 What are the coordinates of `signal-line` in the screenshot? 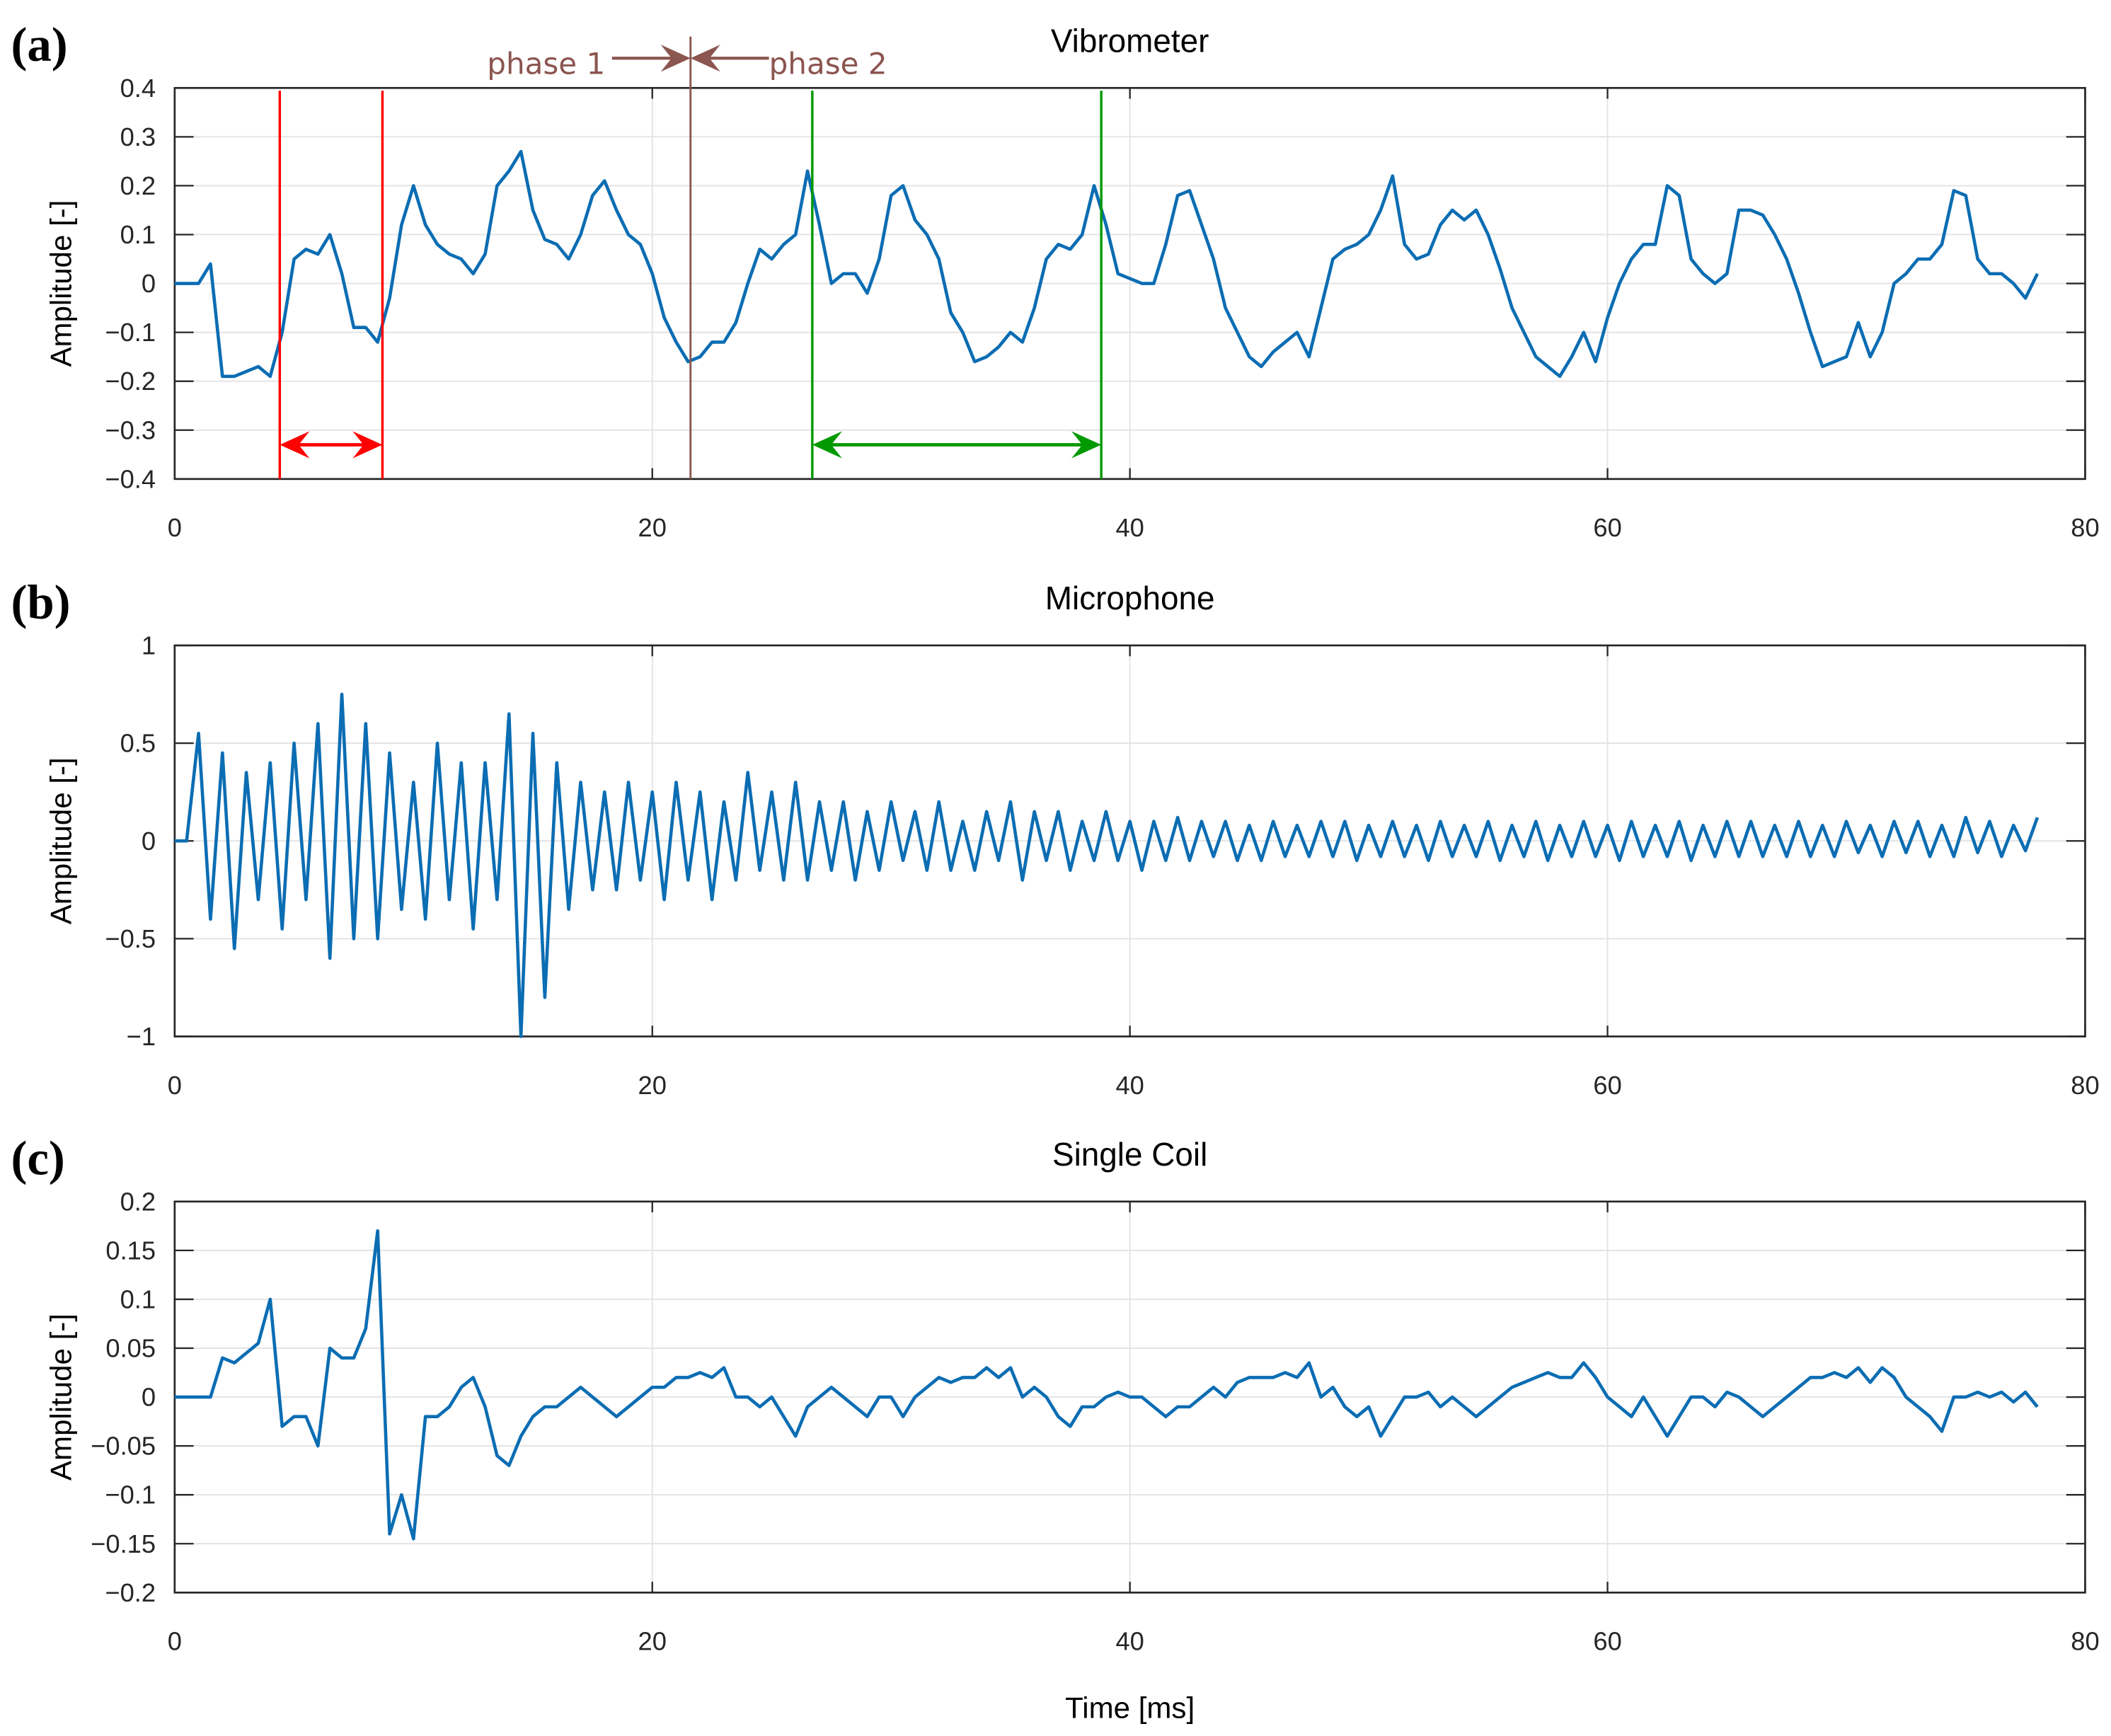 It's located at (1107, 264).